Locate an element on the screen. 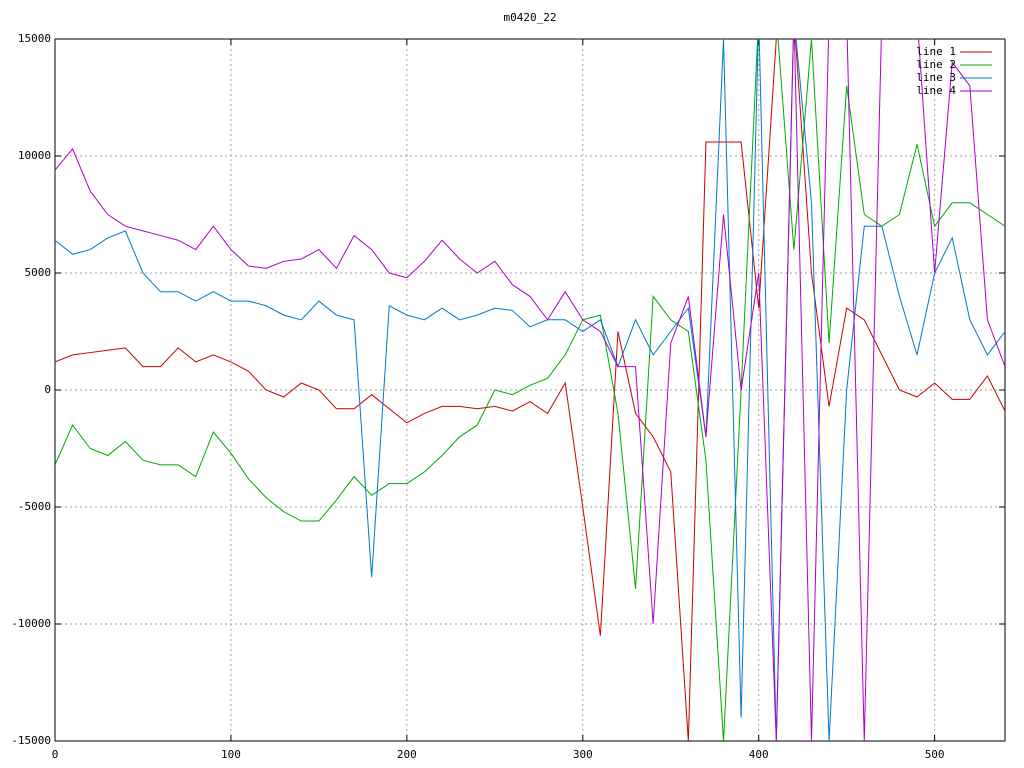 Image resolution: width=1024 pixels, height=768 pixels. y-tick-label: -10000 is located at coordinates (31, 623).